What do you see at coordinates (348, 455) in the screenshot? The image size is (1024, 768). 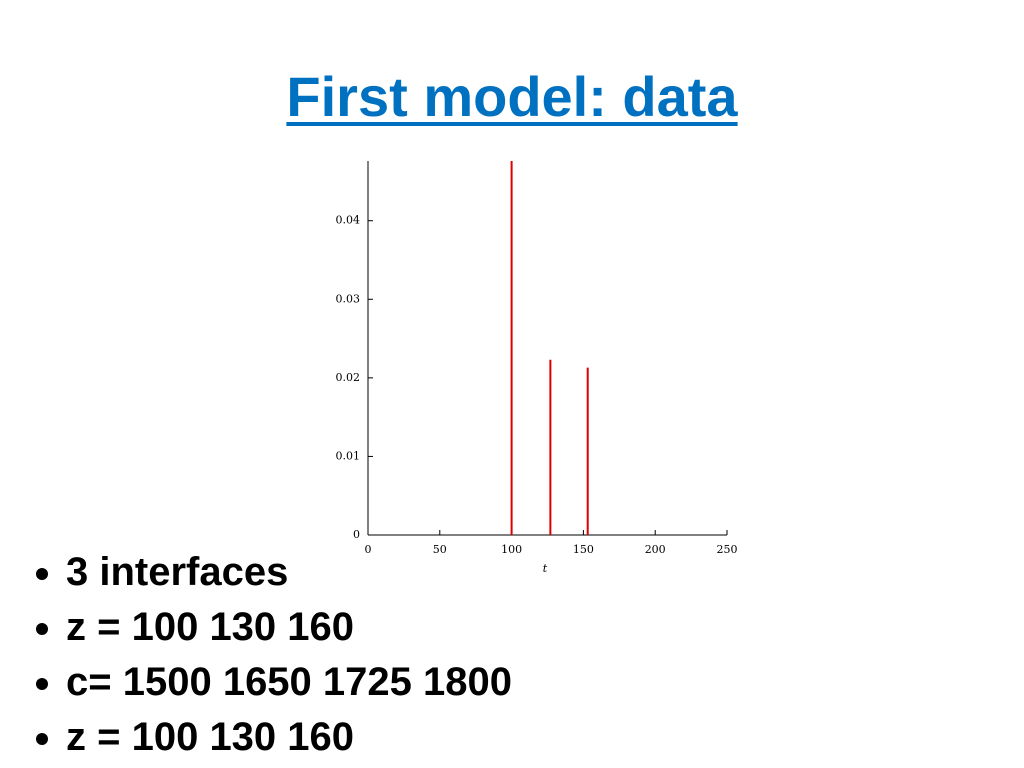 I see `y-tick-label: 0.01` at bounding box center [348, 455].